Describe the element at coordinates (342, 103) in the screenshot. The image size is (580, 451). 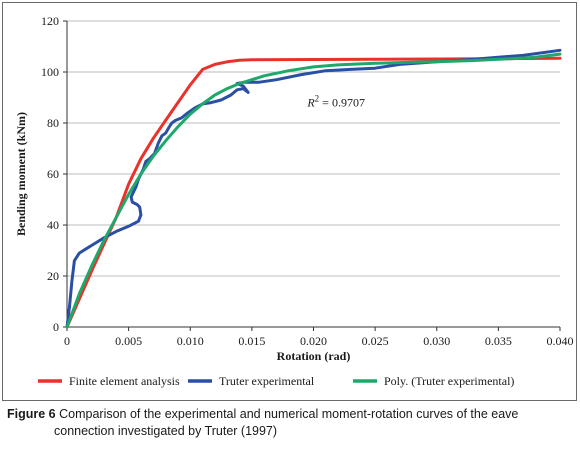
I see `annotation-value: = 0.9707` at that location.